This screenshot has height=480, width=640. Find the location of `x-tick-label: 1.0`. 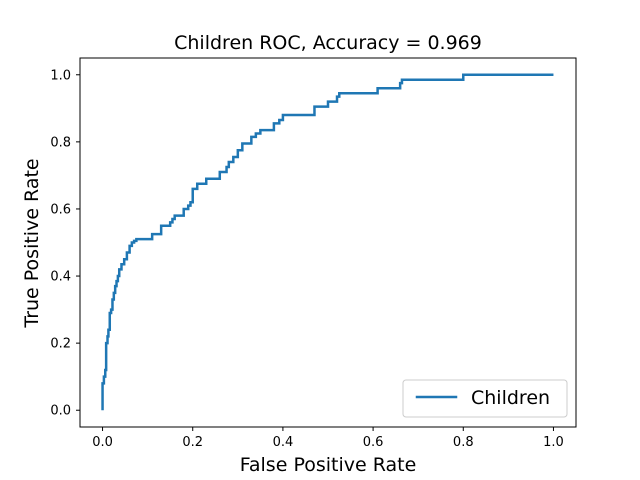

x-tick-label: 1.0 is located at coordinates (553, 442).